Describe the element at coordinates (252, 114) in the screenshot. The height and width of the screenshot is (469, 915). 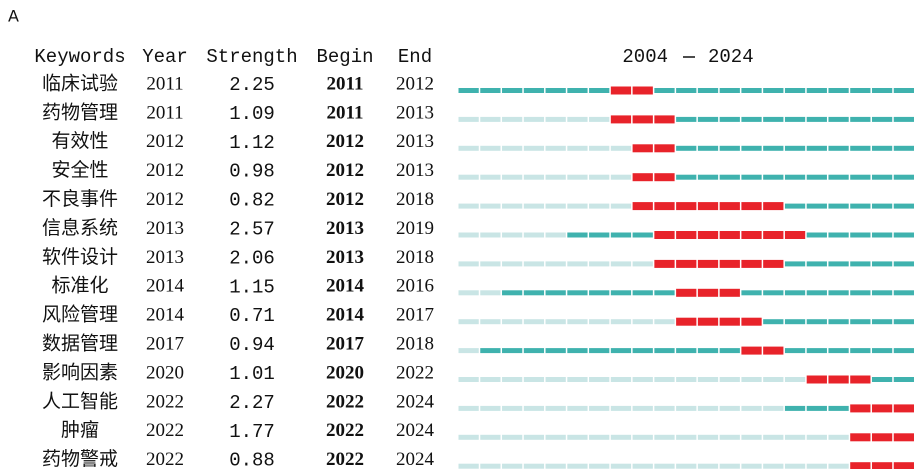
I see `strength: 1.09` at that location.